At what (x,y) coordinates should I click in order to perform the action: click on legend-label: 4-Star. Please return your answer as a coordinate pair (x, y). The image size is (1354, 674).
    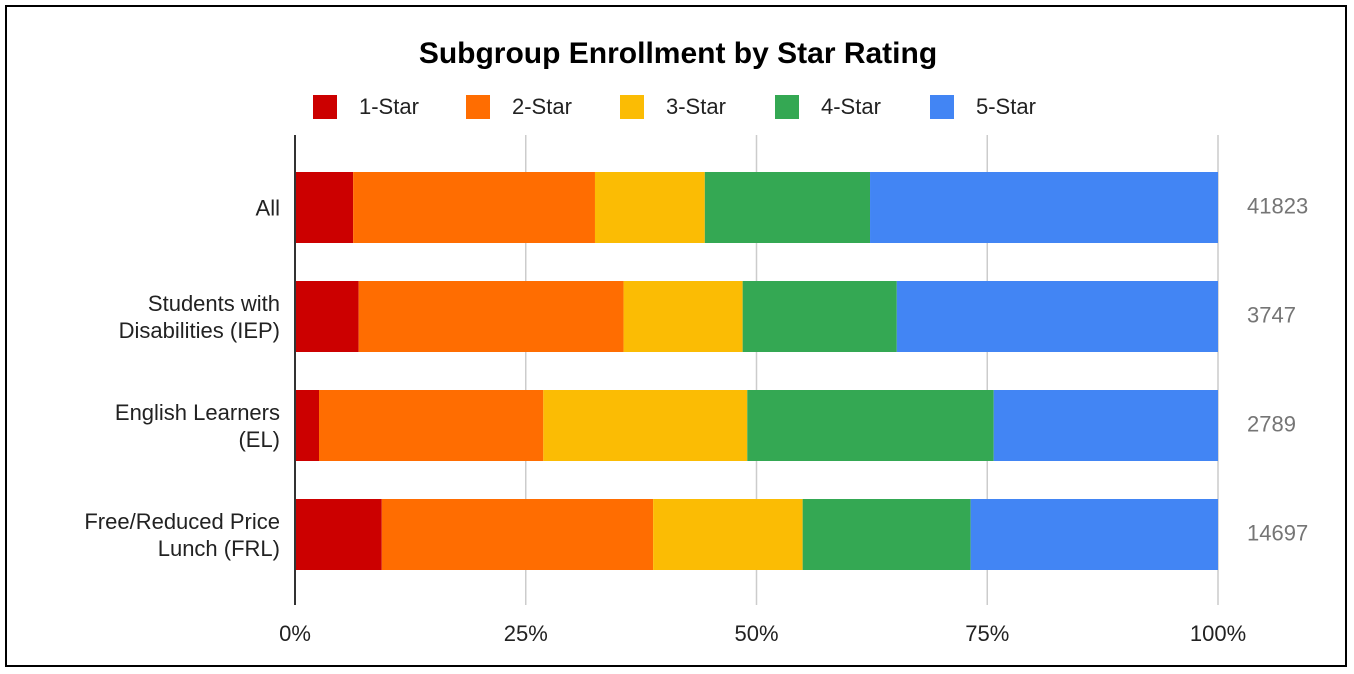
    Looking at the image, I should click on (851, 106).